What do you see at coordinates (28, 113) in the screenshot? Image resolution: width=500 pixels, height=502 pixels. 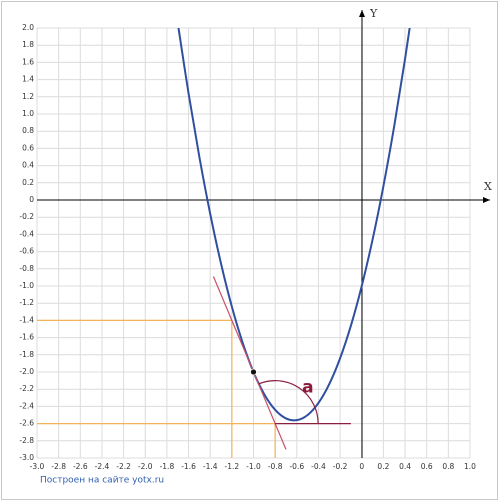 I see `y-tick-label: 1.0` at bounding box center [28, 113].